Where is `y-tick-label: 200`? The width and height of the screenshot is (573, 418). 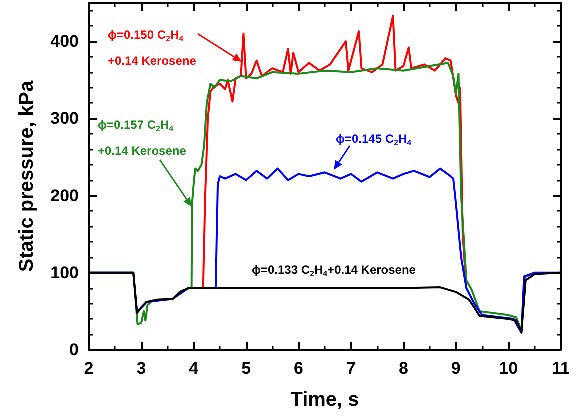
y-tick-label: 200 is located at coordinates (64, 196).